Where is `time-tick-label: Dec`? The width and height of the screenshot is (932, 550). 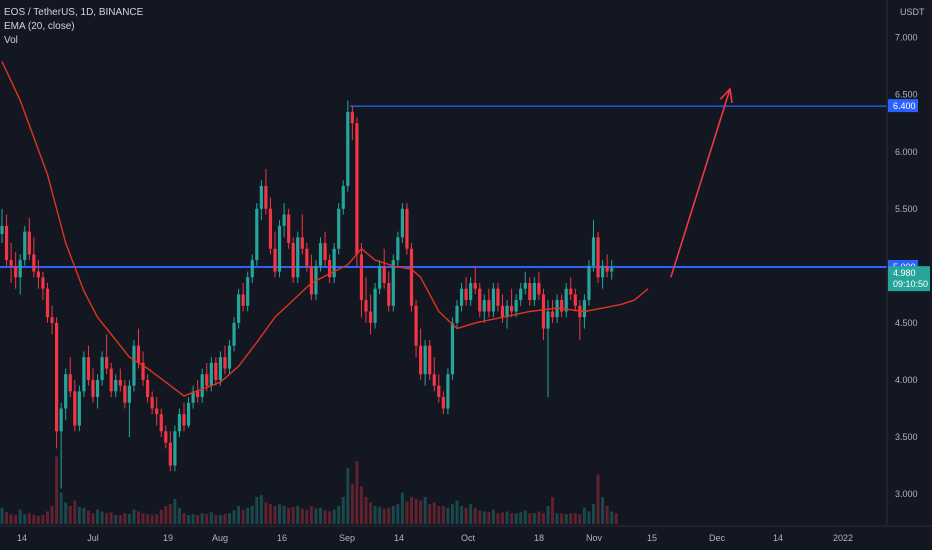
time-tick-label: Dec is located at coordinates (717, 538).